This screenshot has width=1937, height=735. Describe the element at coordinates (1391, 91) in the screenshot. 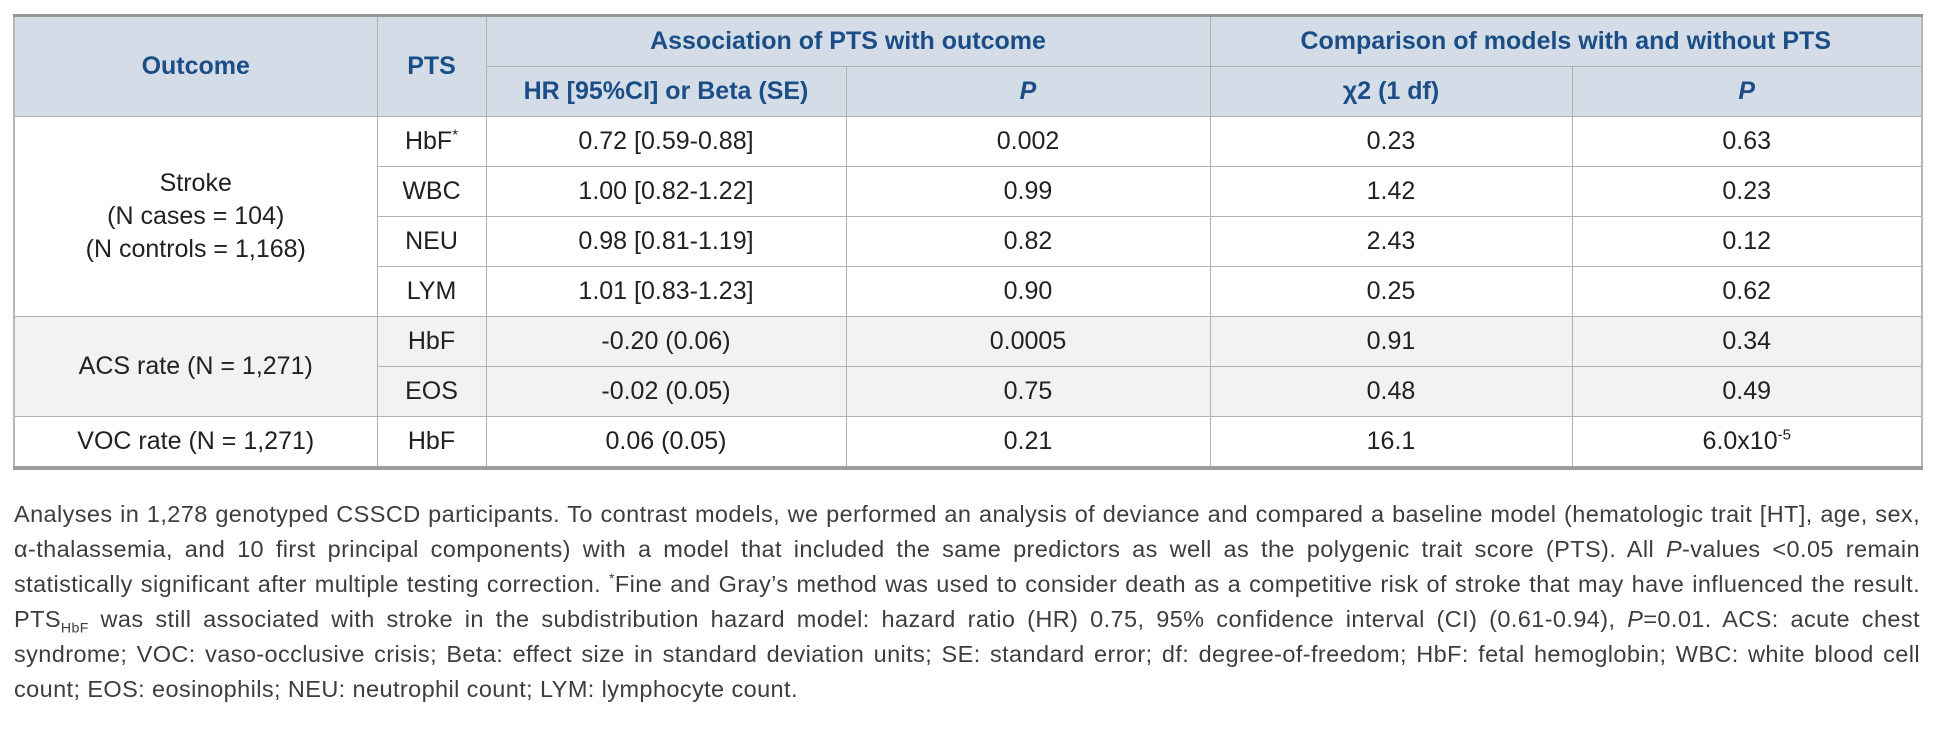

I see `header-chi-square: χ2 (1 df)` at that location.